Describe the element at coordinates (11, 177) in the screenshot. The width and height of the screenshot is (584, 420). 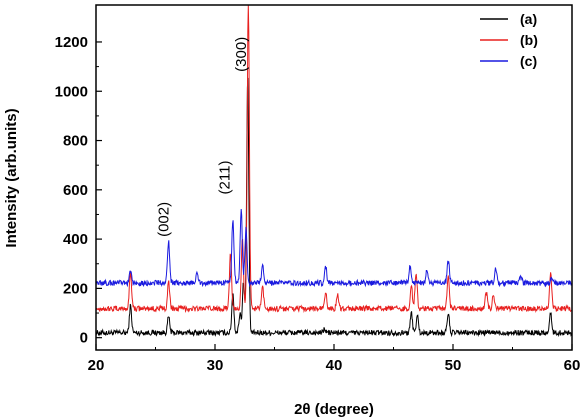
I see `y-axis-title: Intensity (arb.units)` at that location.